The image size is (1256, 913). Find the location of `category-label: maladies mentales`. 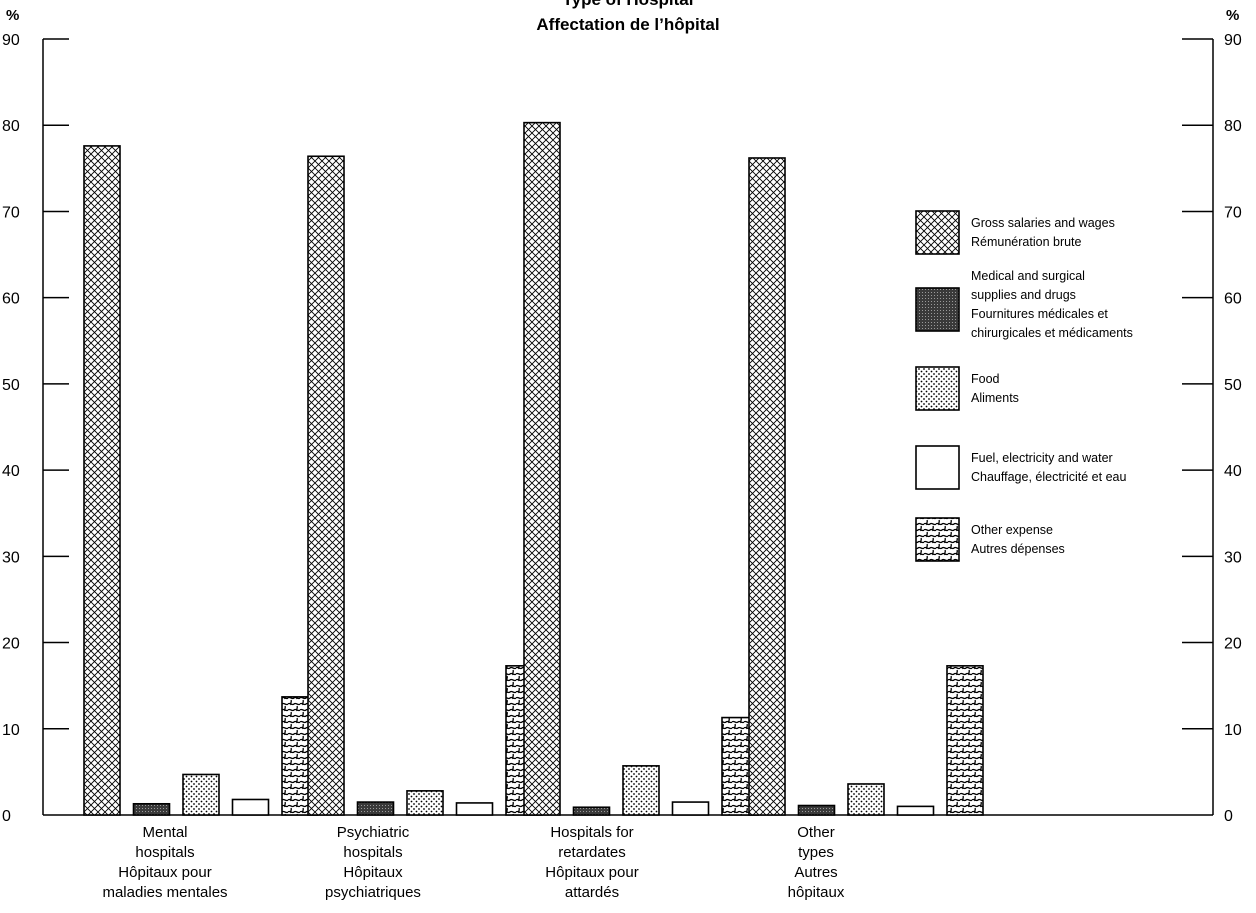

category-label: maladies mentales is located at coordinates (164, 892).